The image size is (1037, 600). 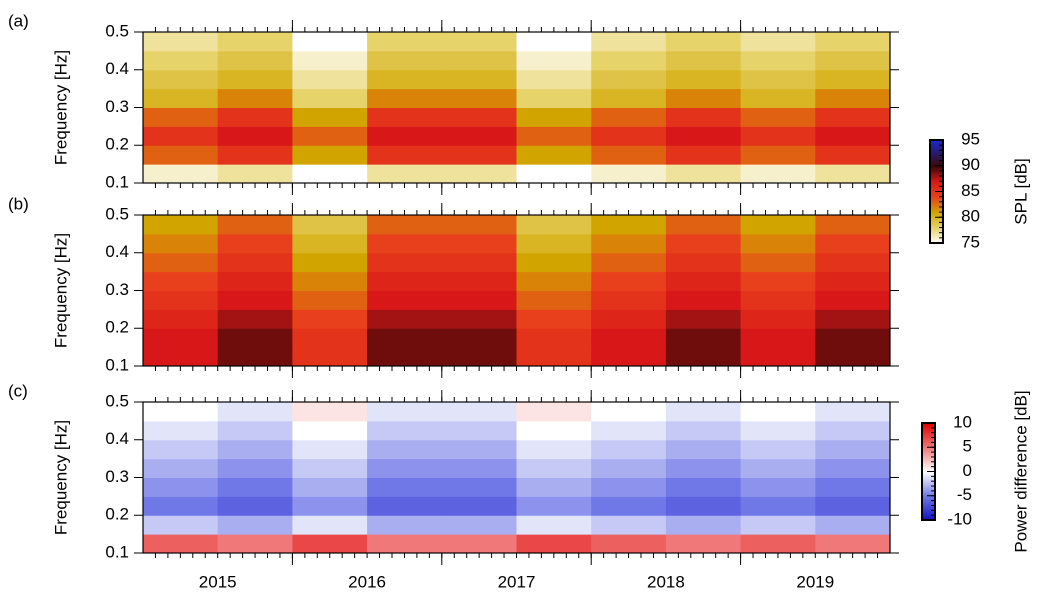 I want to click on x-tick-label: 2019, so click(x=815, y=581).